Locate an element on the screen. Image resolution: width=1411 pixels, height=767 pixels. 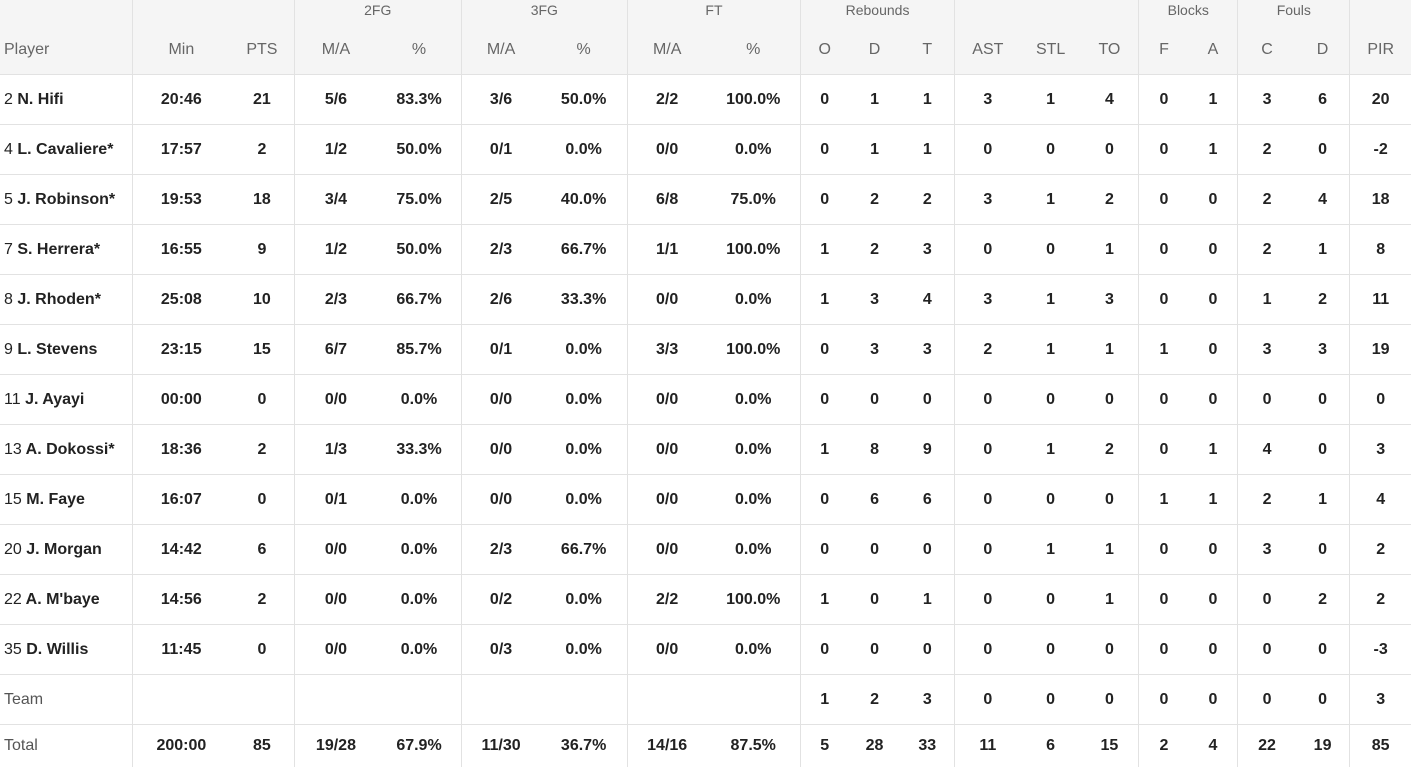
player-name: L. Cavaliere* is located at coordinates (65, 149).